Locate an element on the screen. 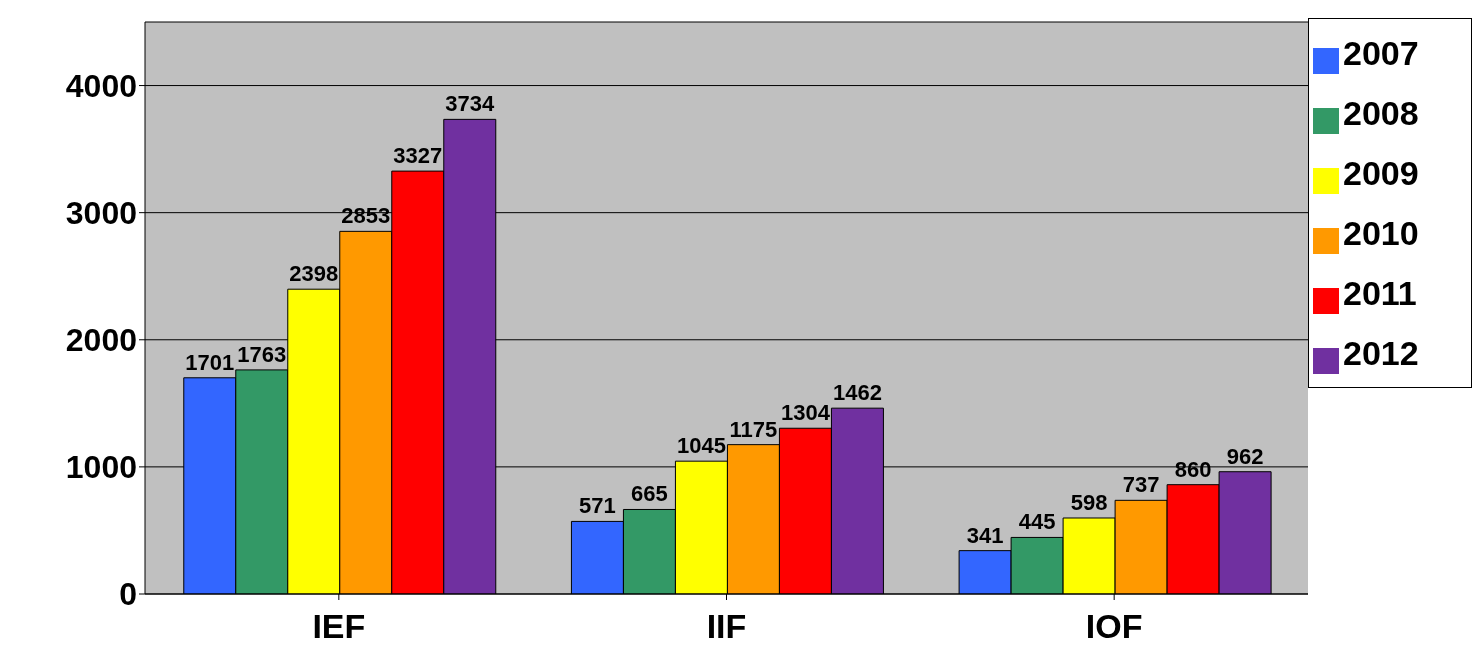  y-tick-label: 4000 is located at coordinates (101, 85).